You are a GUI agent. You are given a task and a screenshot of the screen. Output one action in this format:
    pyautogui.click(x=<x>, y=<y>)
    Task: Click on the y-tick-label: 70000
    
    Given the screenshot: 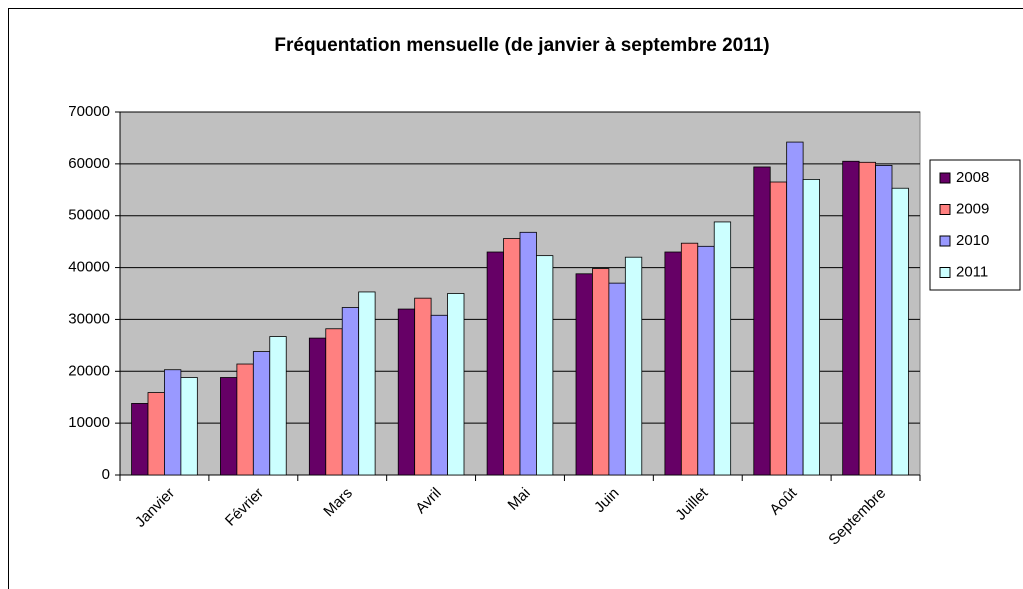 What is the action you would take?
    pyautogui.click(x=89, y=111)
    